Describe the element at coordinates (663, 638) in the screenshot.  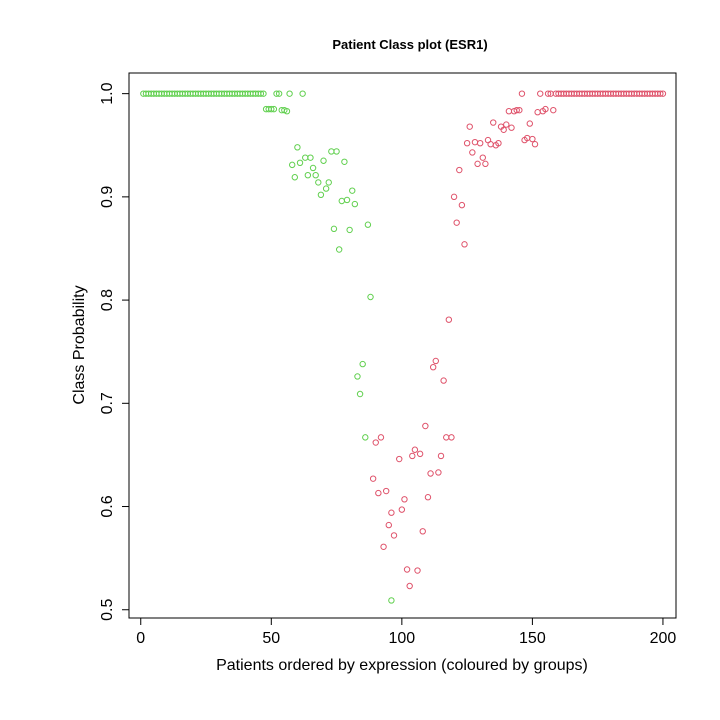
I see `x-tick-label: 200` at that location.